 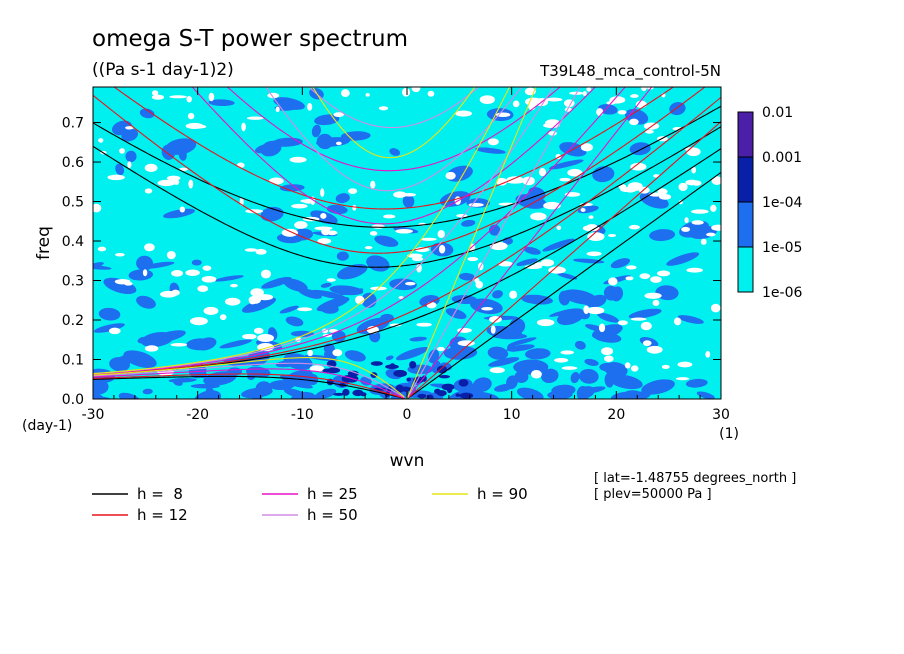 I want to click on x-tick-label: 20, so click(x=616, y=415).